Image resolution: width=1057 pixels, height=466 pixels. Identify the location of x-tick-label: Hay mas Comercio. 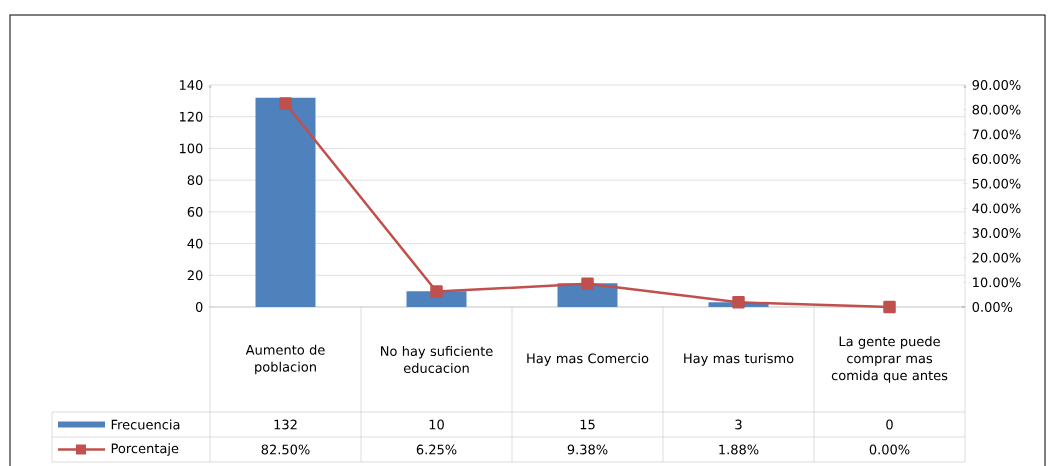
(588, 359).